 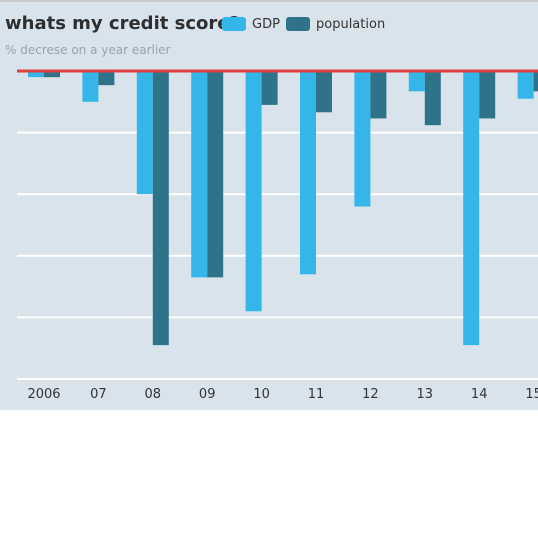 What do you see at coordinates (234, 24) in the screenshot?
I see `legend-swatch-gdp` at bounding box center [234, 24].